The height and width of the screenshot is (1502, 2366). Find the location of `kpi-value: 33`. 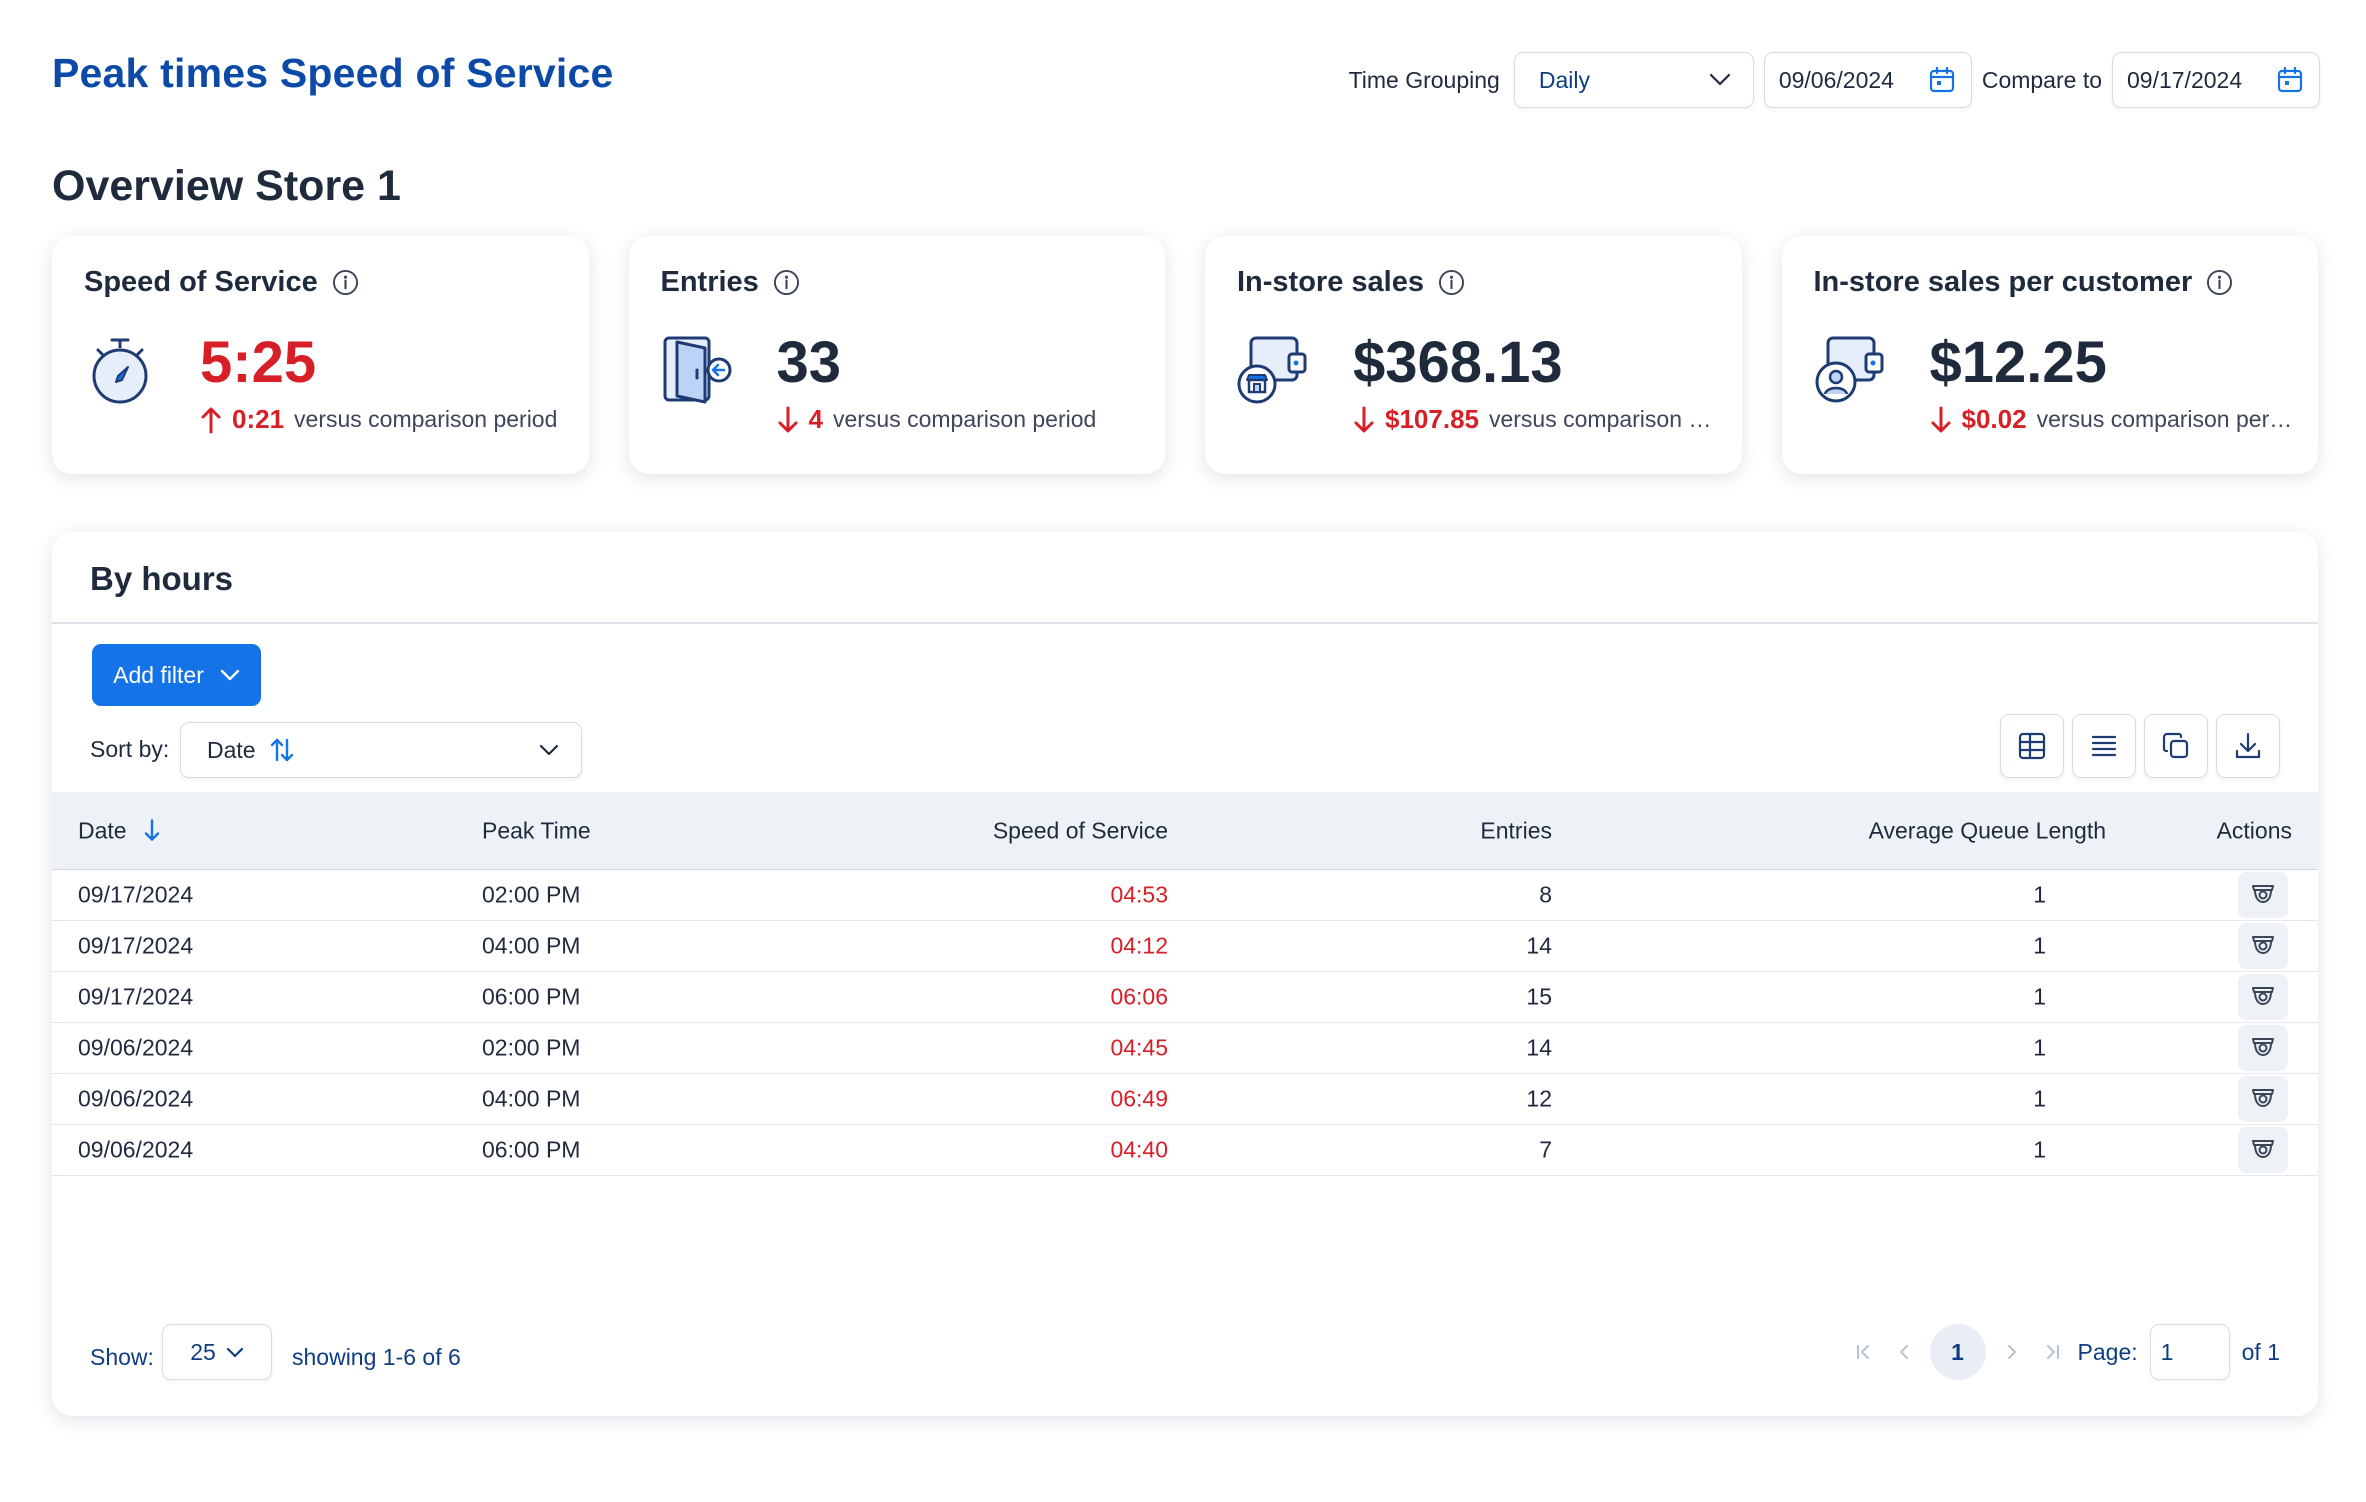

kpi-value: 33 is located at coordinates (809, 362).